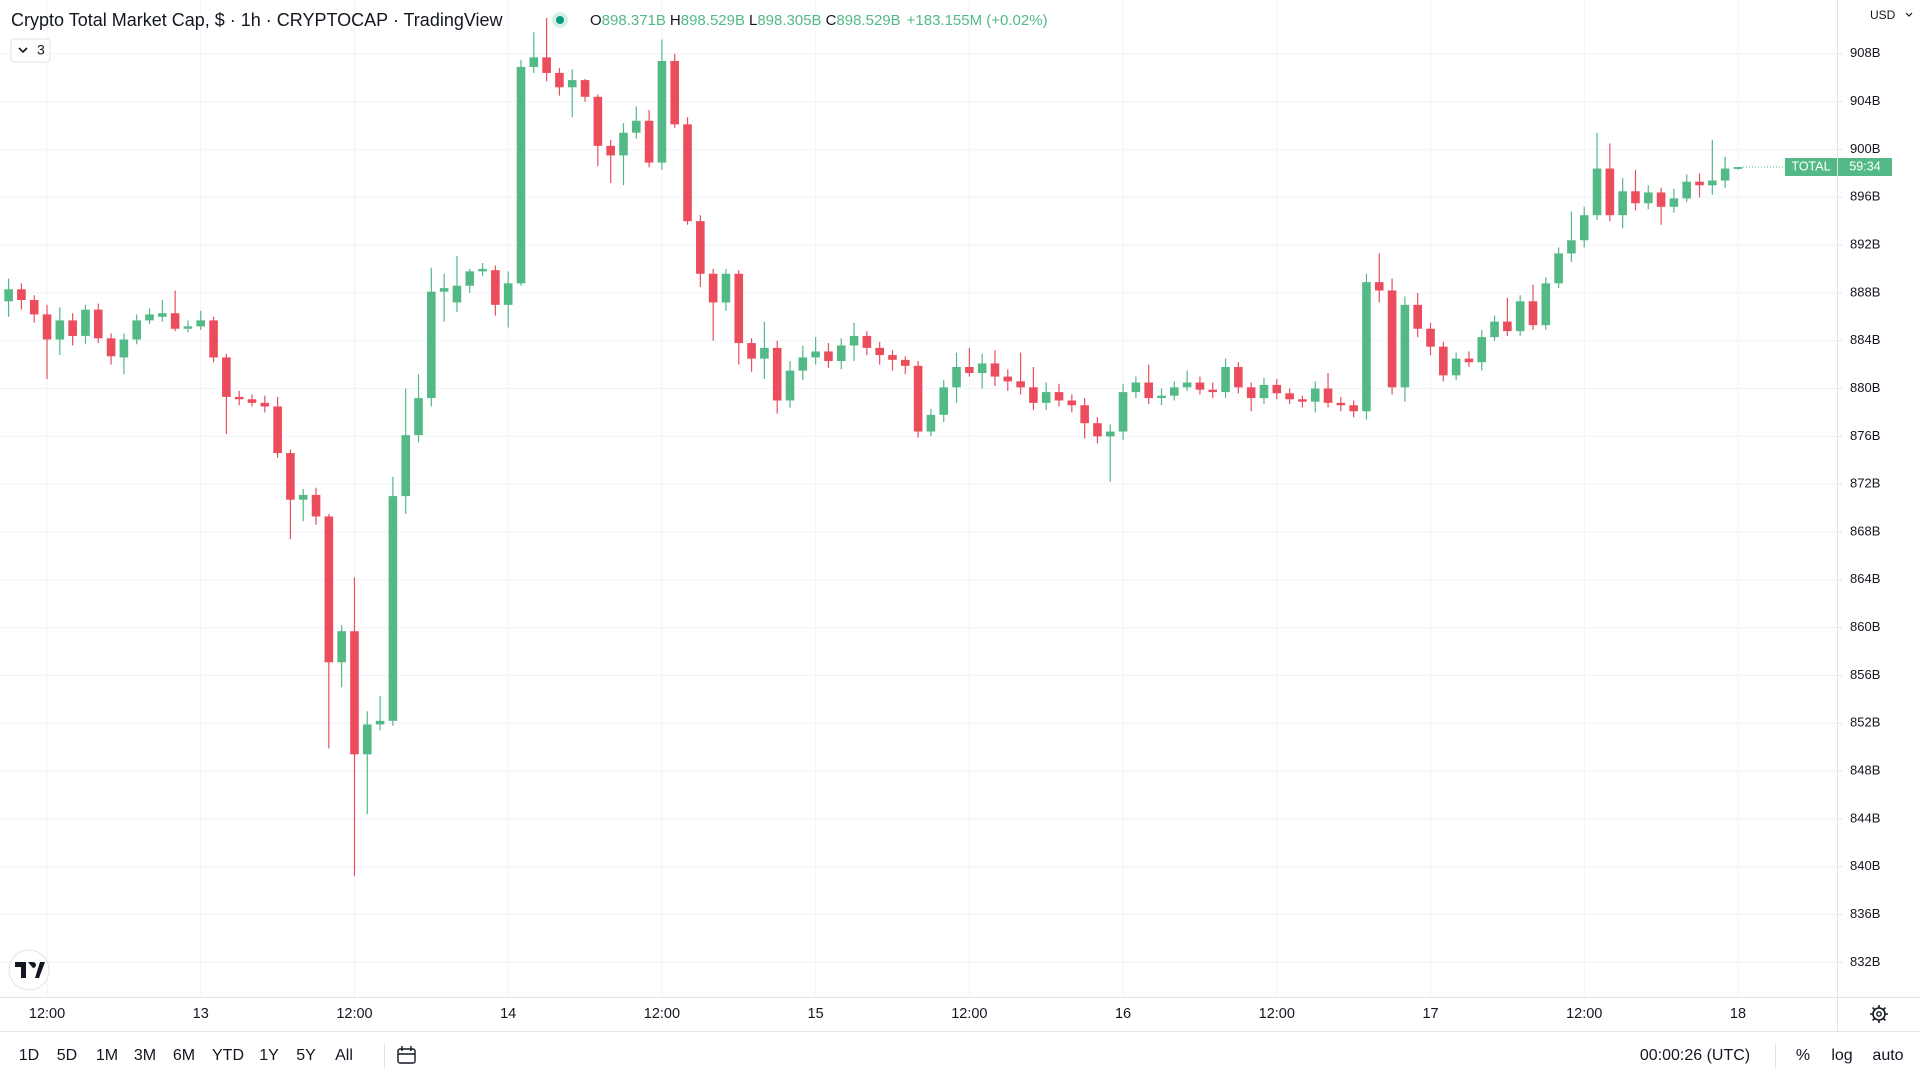 The height and width of the screenshot is (1080, 1920). I want to click on range-button: 6M, so click(184, 1055).